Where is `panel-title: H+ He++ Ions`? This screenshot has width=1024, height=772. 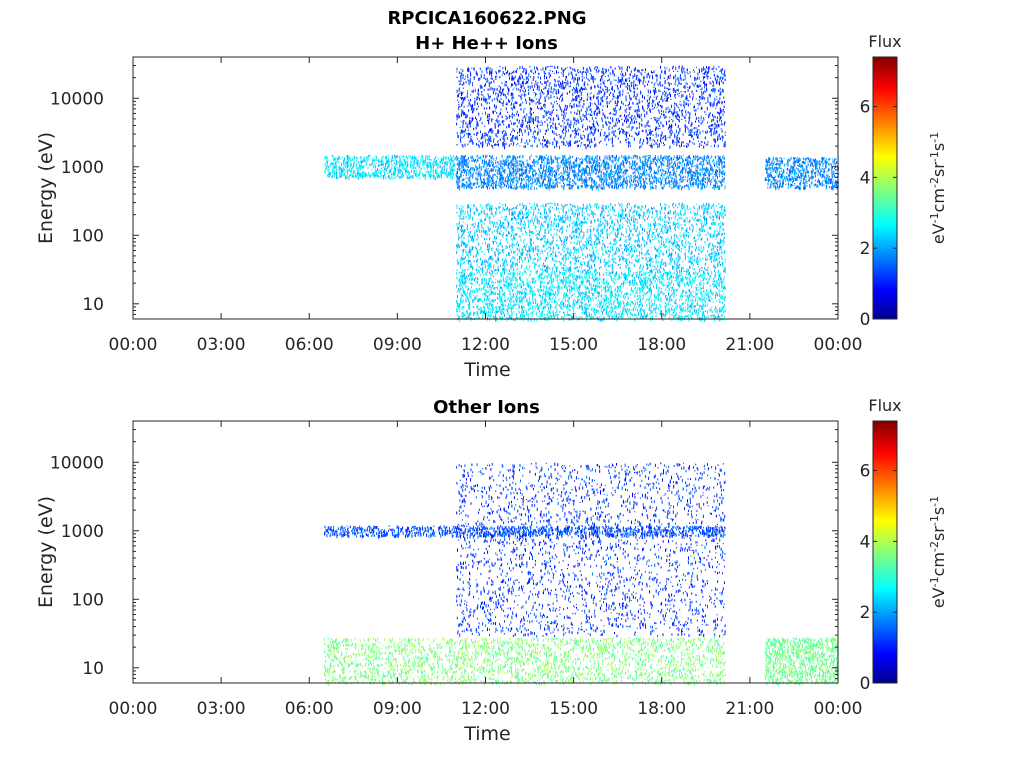 panel-title: H+ He++ Ions is located at coordinates (486, 43).